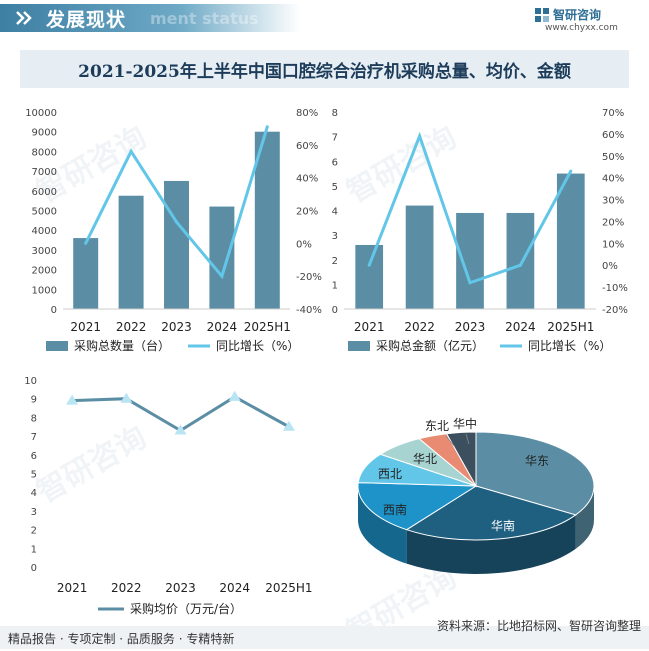 The image size is (649, 651). What do you see at coordinates (122, 345) in the screenshot?
I see `legend-label: 采购总数量（台）` at bounding box center [122, 345].